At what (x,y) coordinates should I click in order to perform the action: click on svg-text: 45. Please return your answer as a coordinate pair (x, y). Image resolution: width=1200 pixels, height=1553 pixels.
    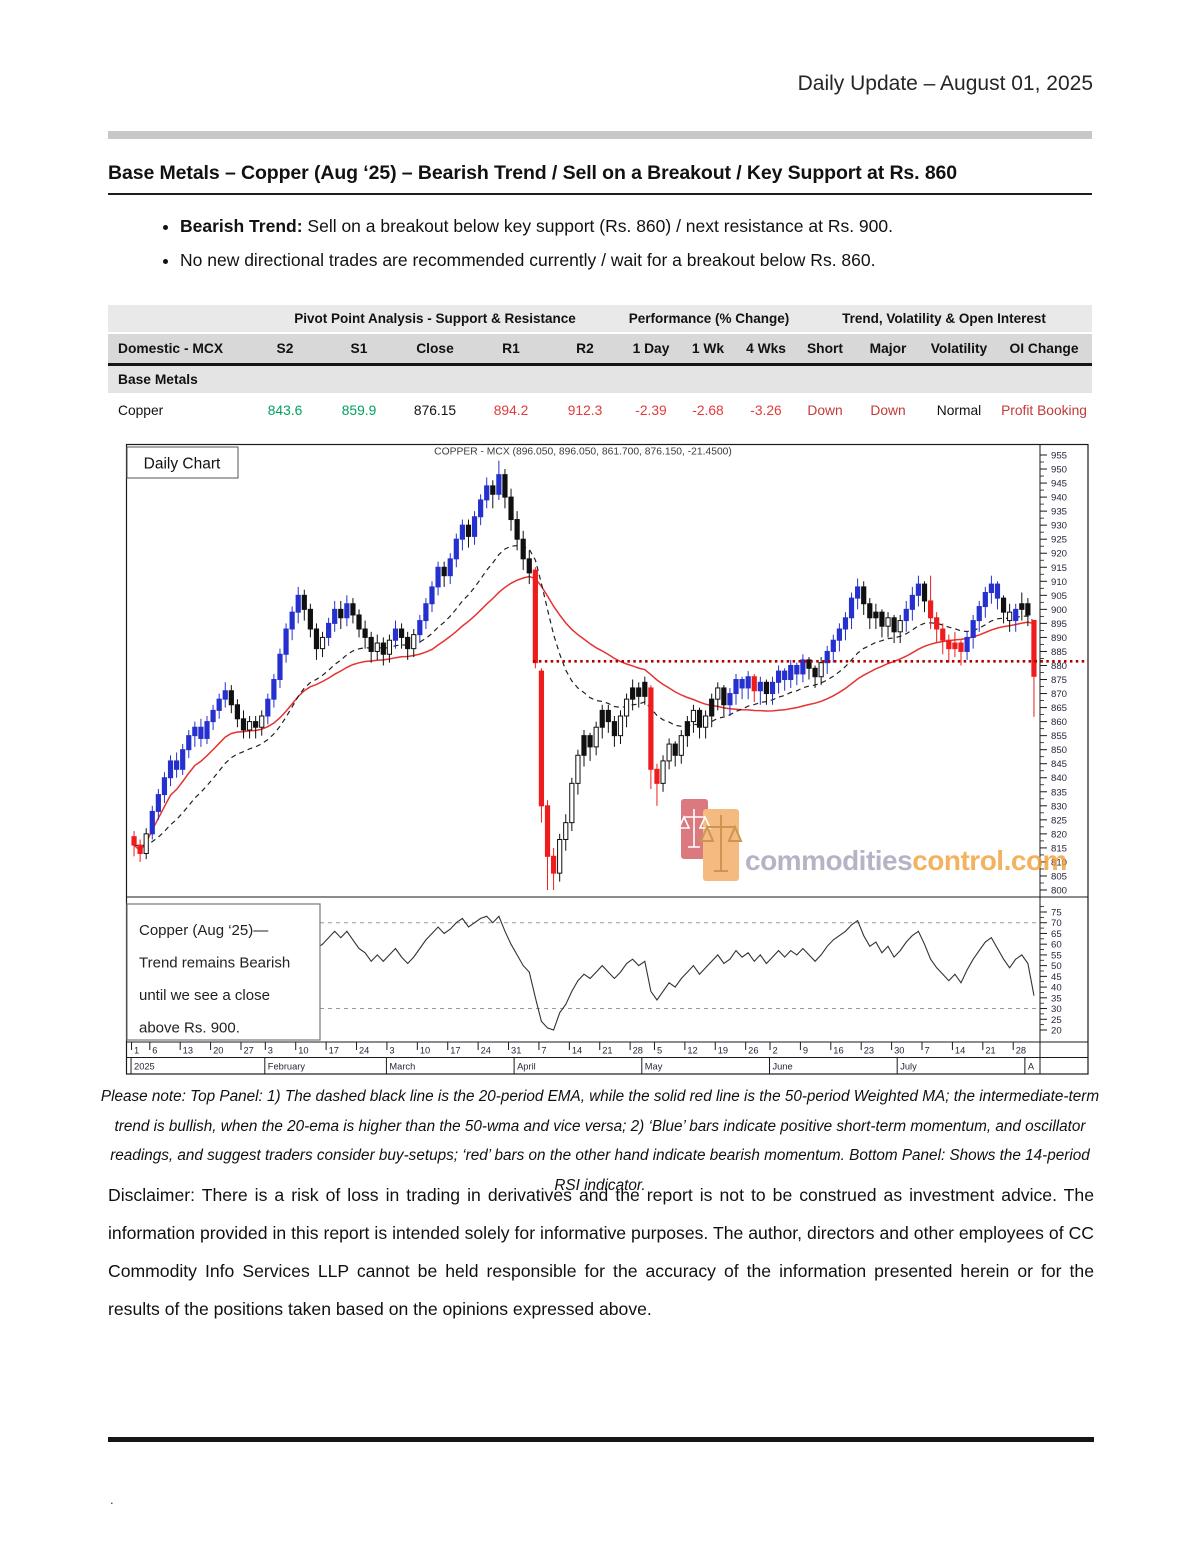
    Looking at the image, I should click on (1056, 977).